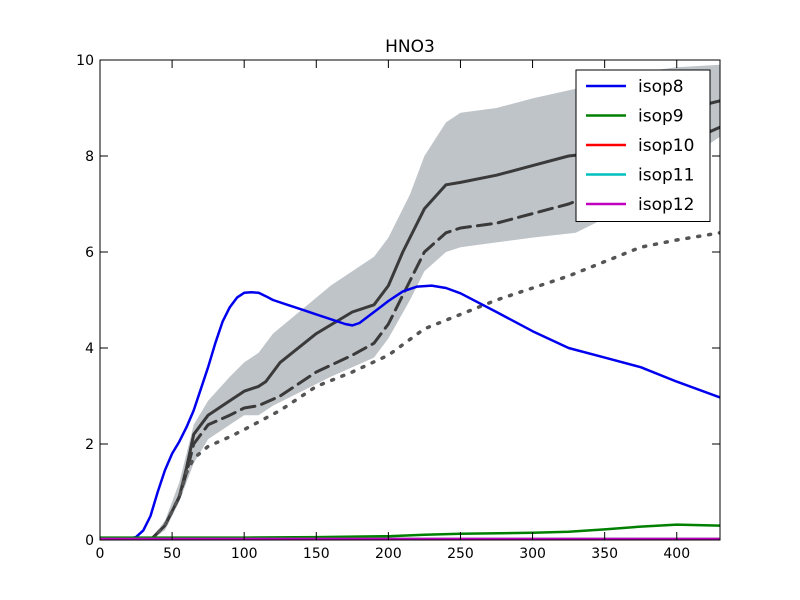 This screenshot has width=800, height=600. What do you see at coordinates (89, 253) in the screenshot?
I see `y-tick-label: 6` at bounding box center [89, 253].